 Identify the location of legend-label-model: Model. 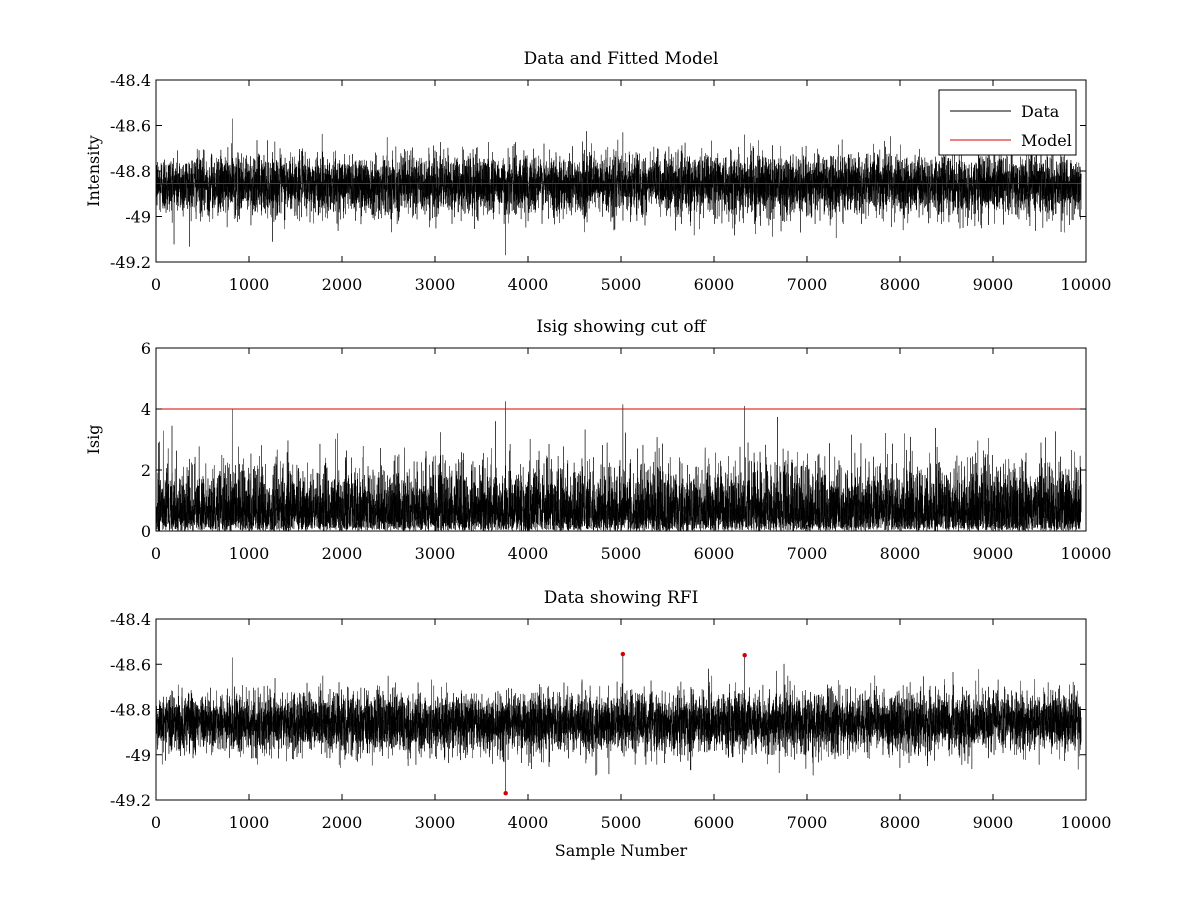
(1046, 140).